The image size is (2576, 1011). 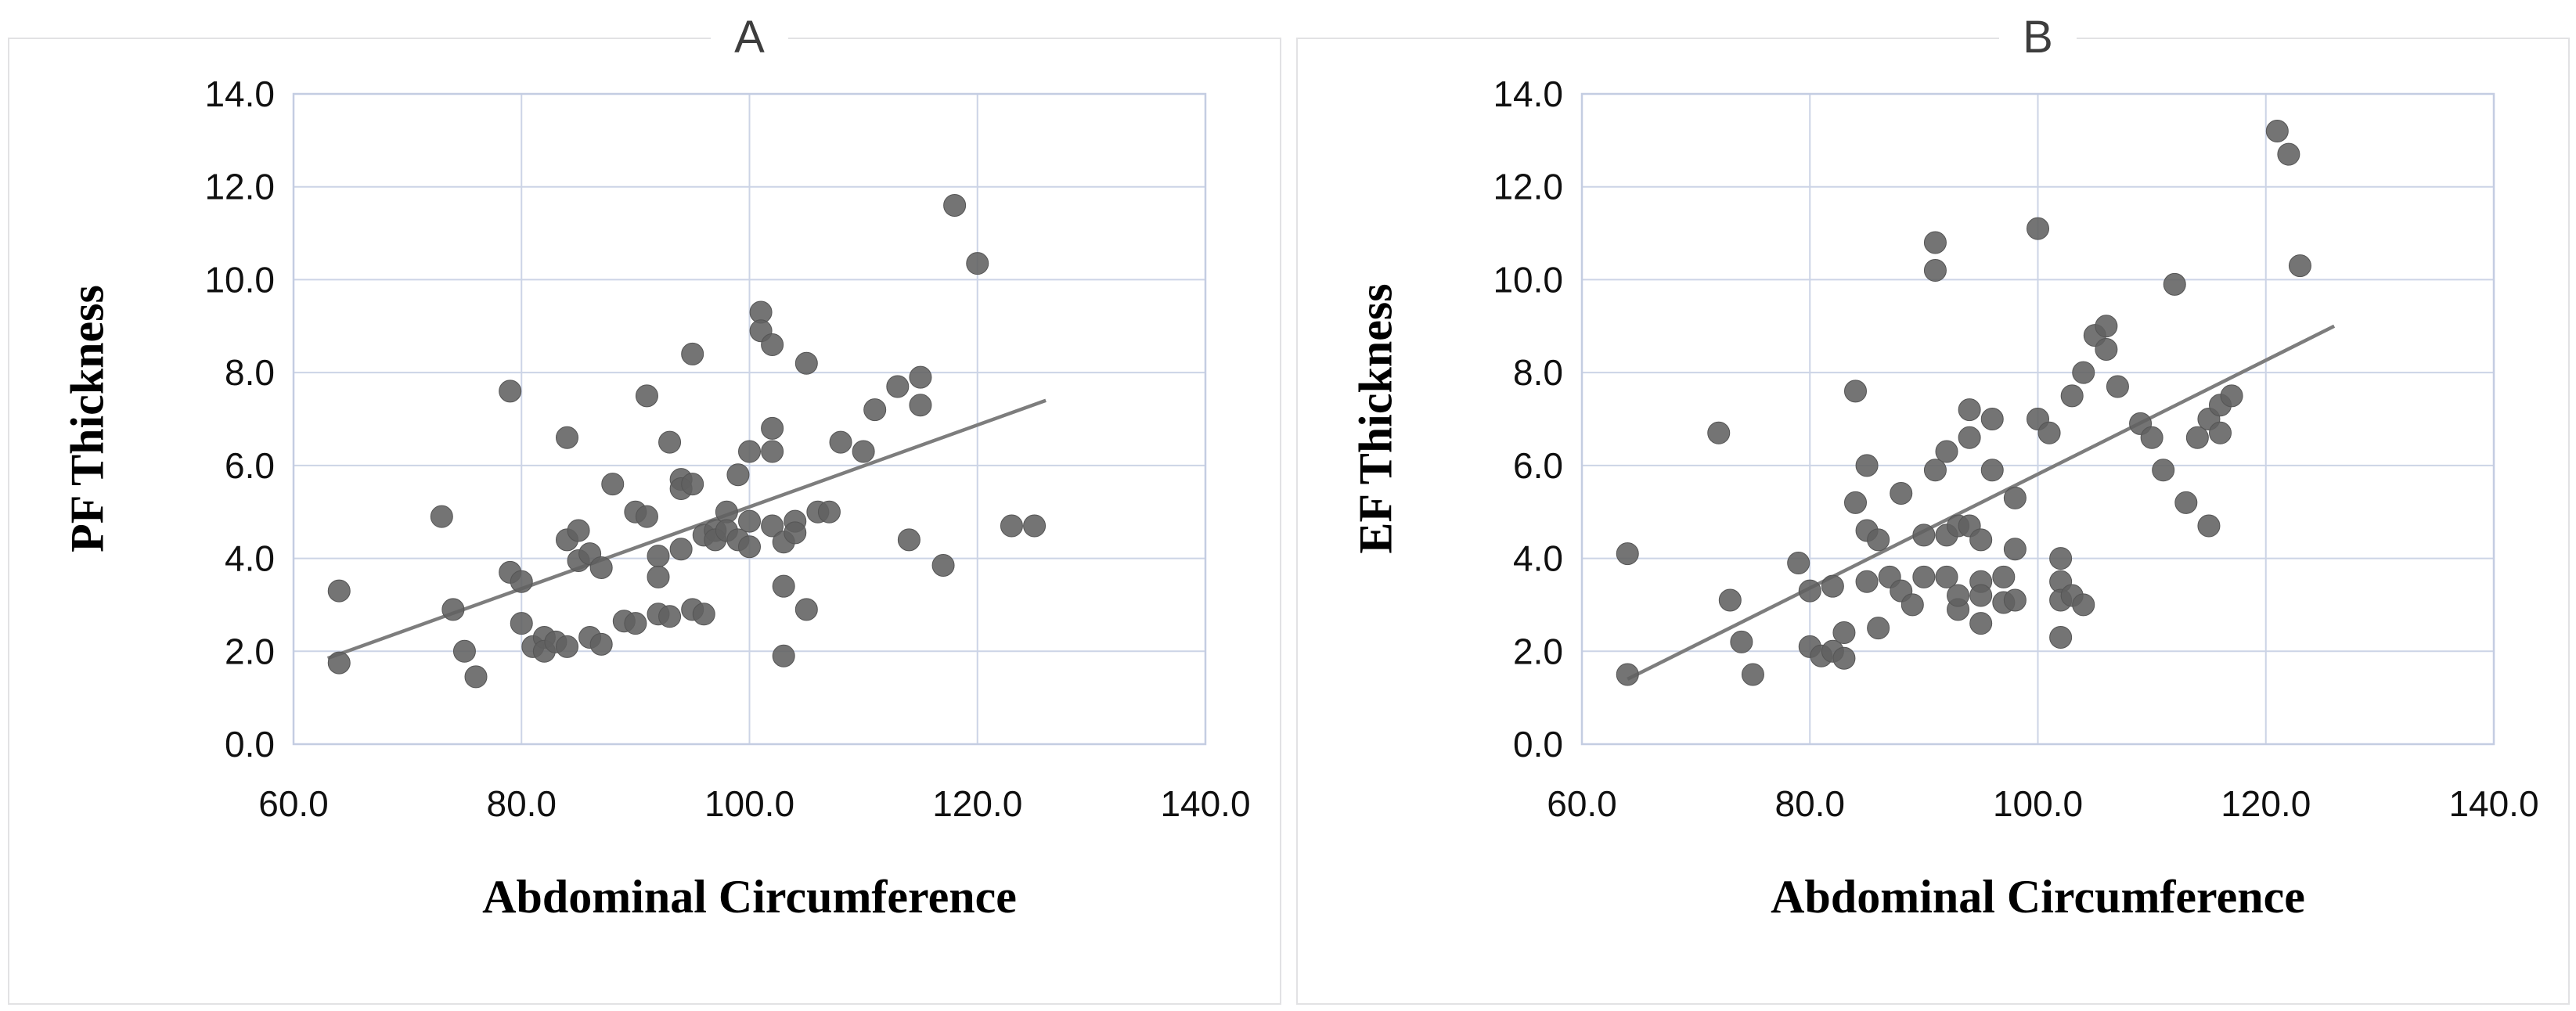 I want to click on panel-a-letter-text: A, so click(x=749, y=38).